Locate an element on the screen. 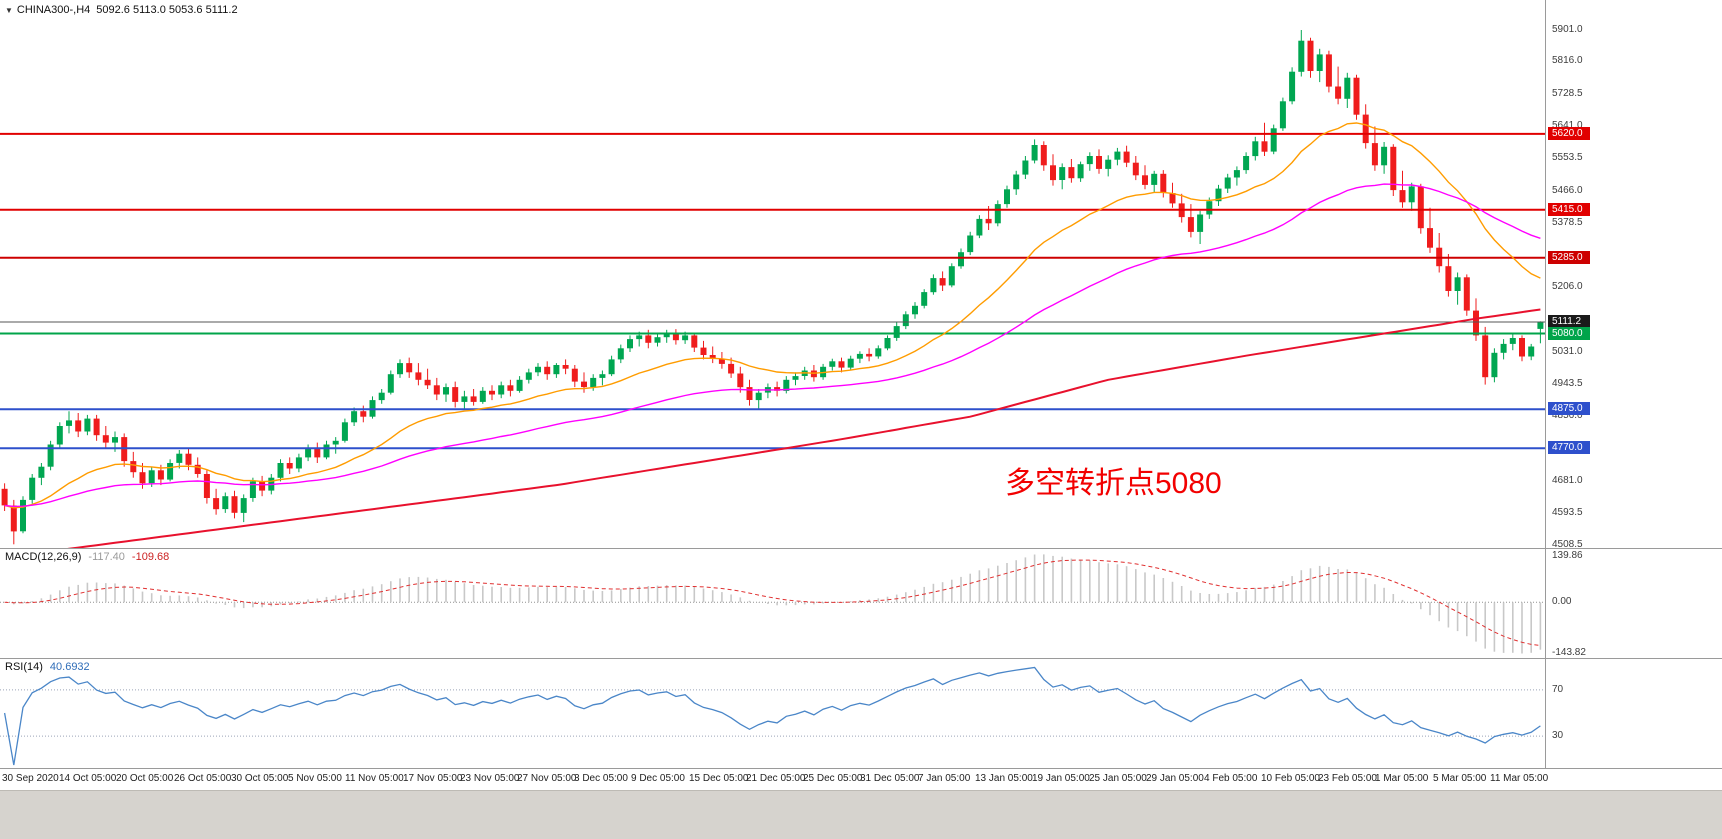  time-tick-label: 29 Jan 05:00 is located at coordinates (1175, 778).